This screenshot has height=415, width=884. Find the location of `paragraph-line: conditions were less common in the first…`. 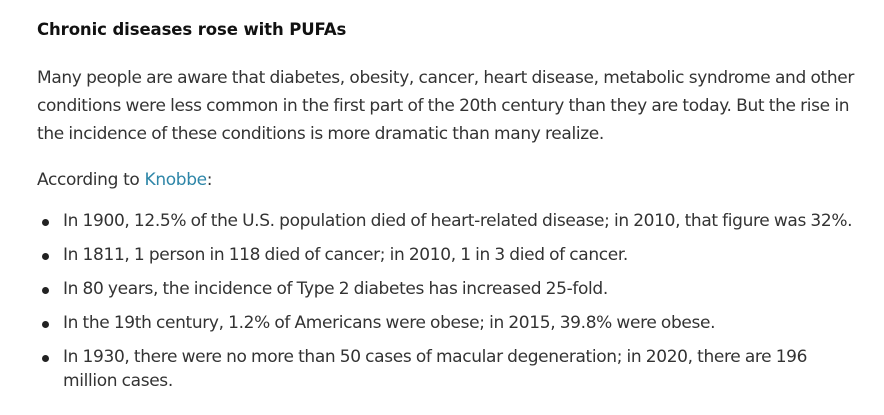

paragraph-line: conditions were less common in the first… is located at coordinates (443, 106).